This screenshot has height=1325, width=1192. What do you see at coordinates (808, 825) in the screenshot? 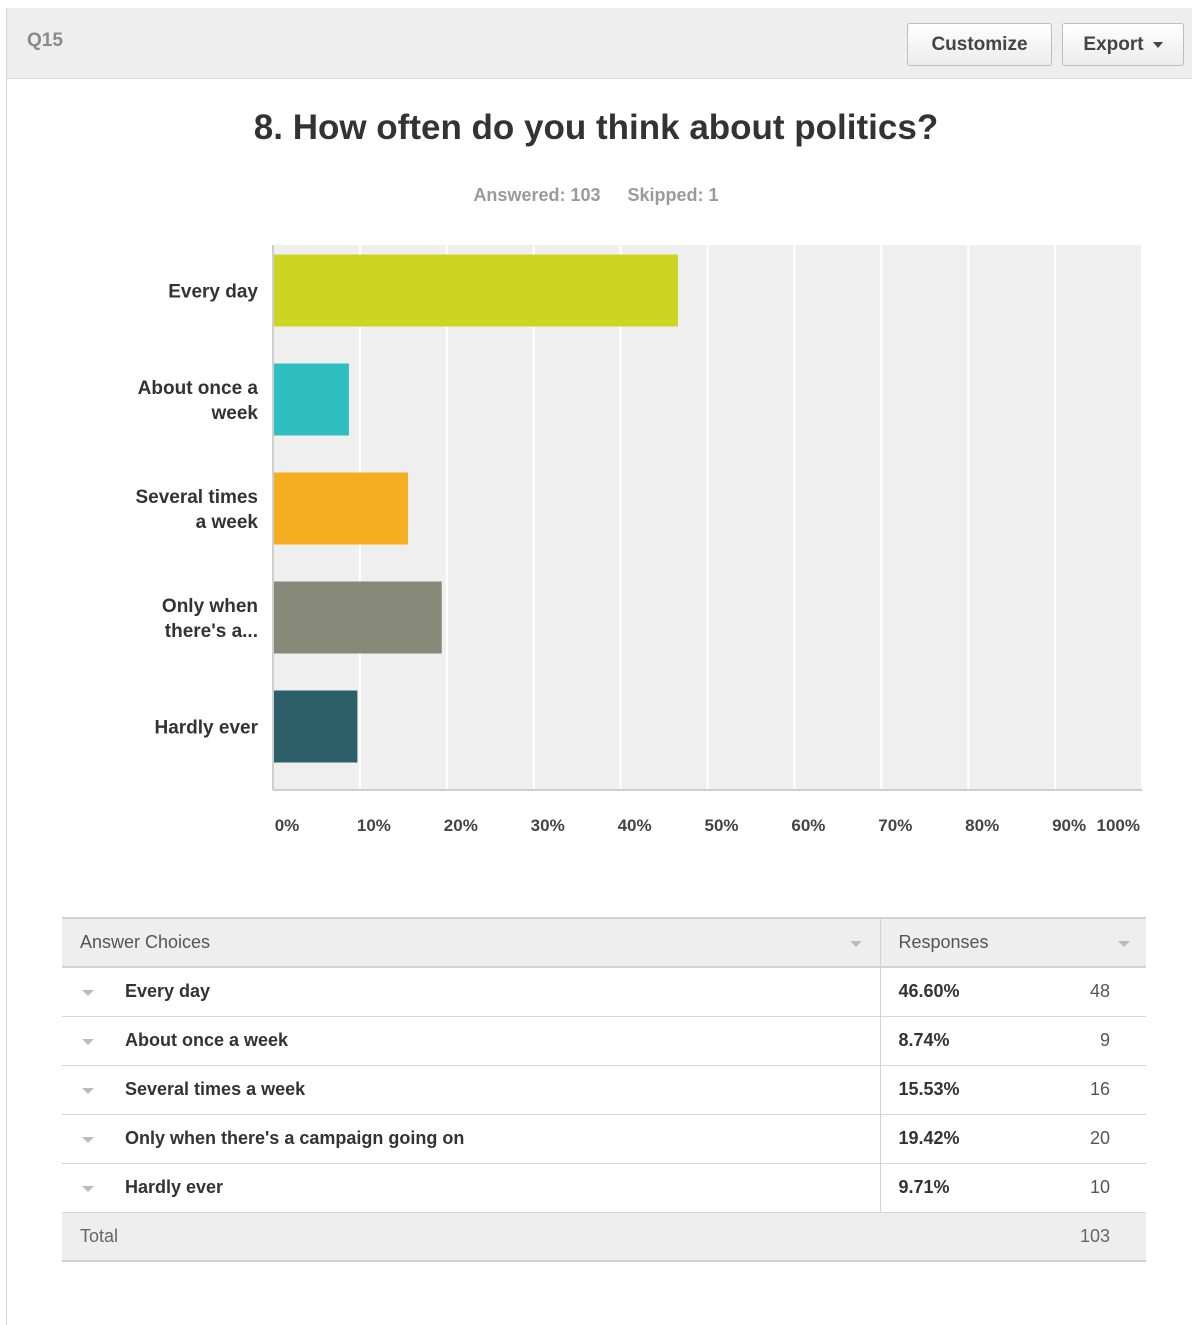
I see `x-tick-label: 60%` at bounding box center [808, 825].